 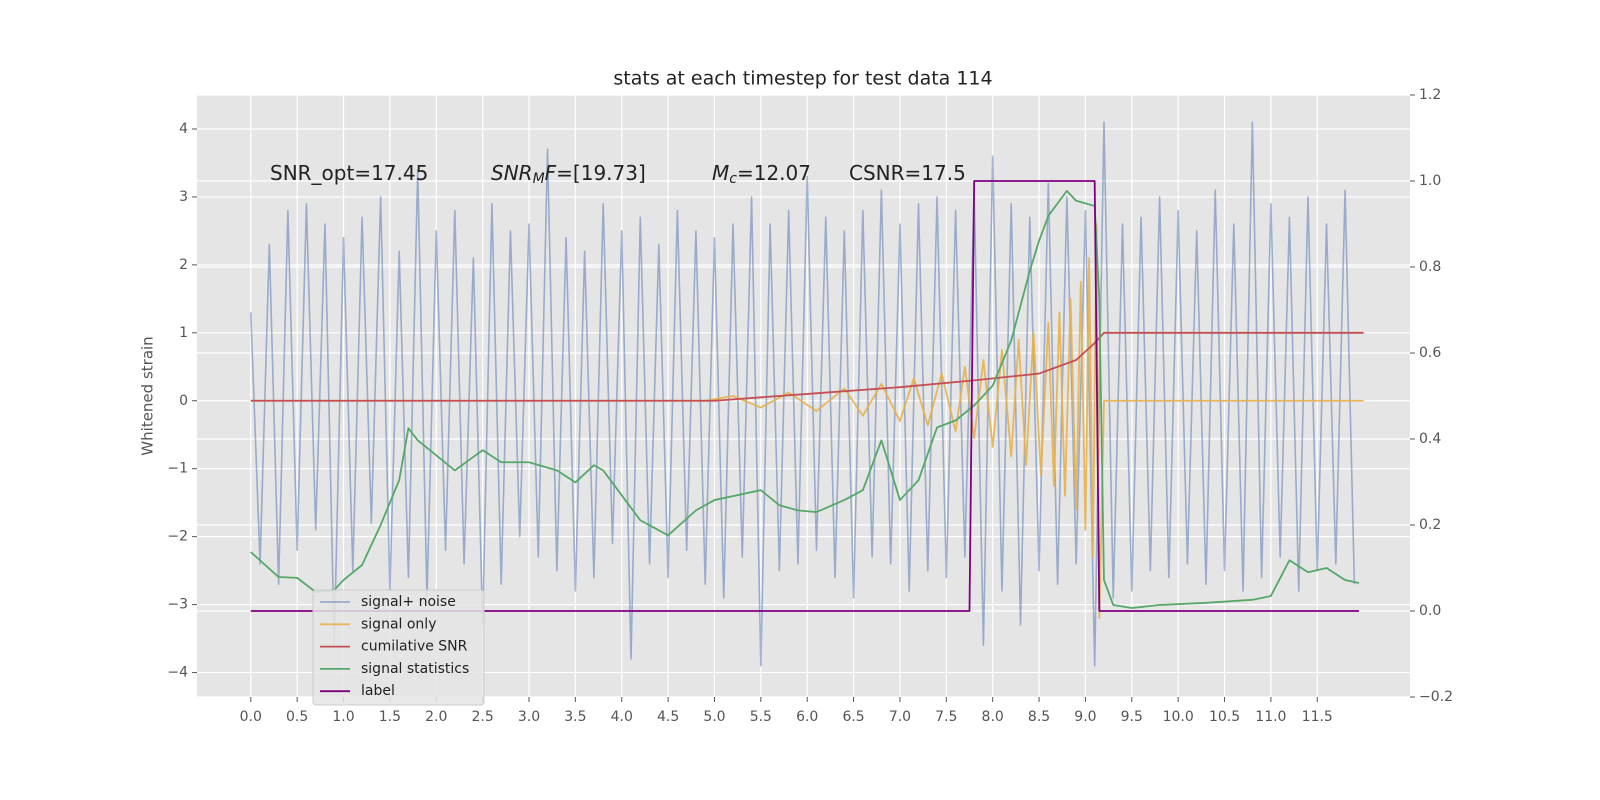 I want to click on y2-tick-label: 0.4, so click(x=1430, y=439).